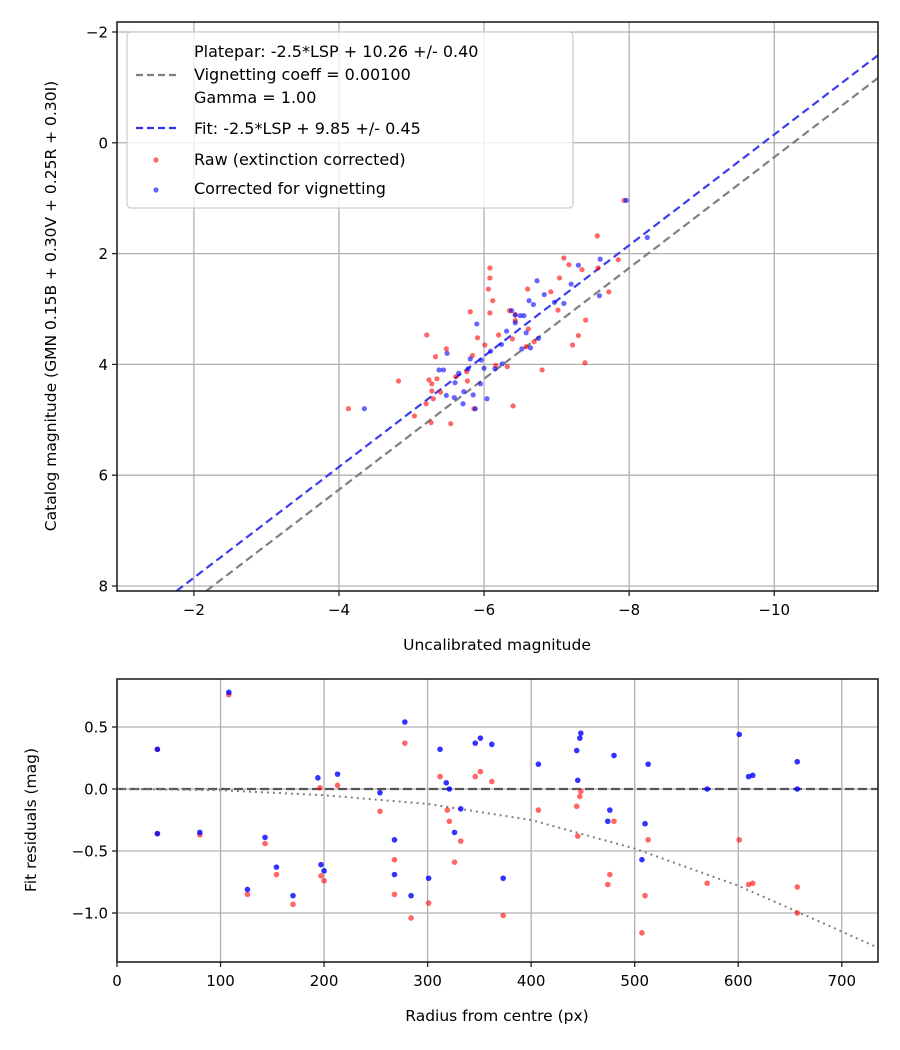 Image resolution: width=900 pixels, height=1050 pixels. I want to click on x-tick-label: 700, so click(841, 981).